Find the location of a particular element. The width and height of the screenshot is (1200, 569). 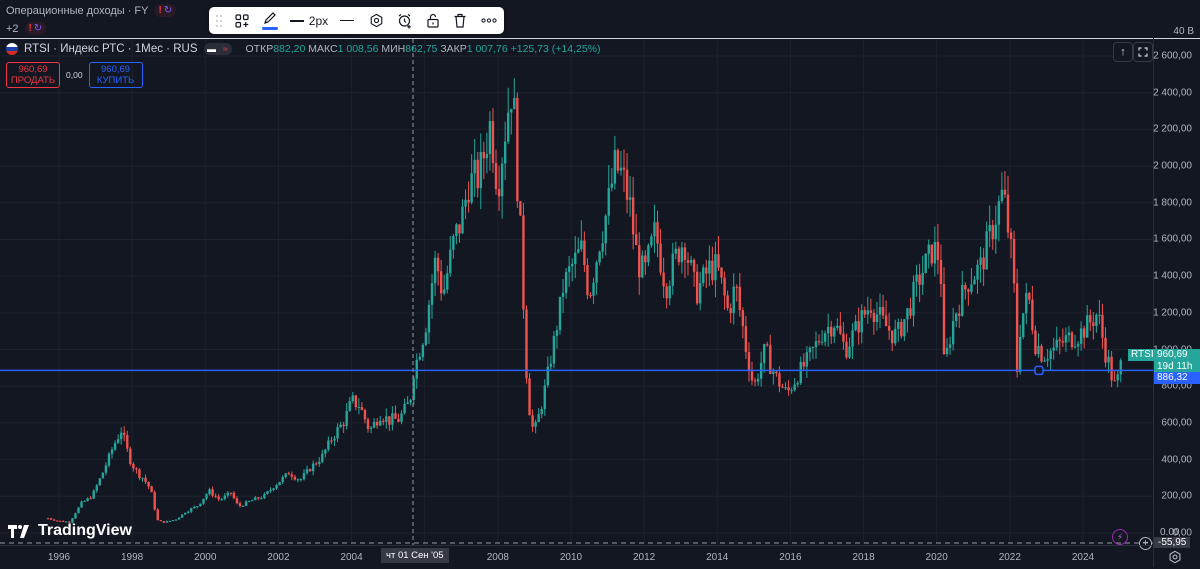

indicator-legend-more: +2 ! ↻ is located at coordinates (26, 28).